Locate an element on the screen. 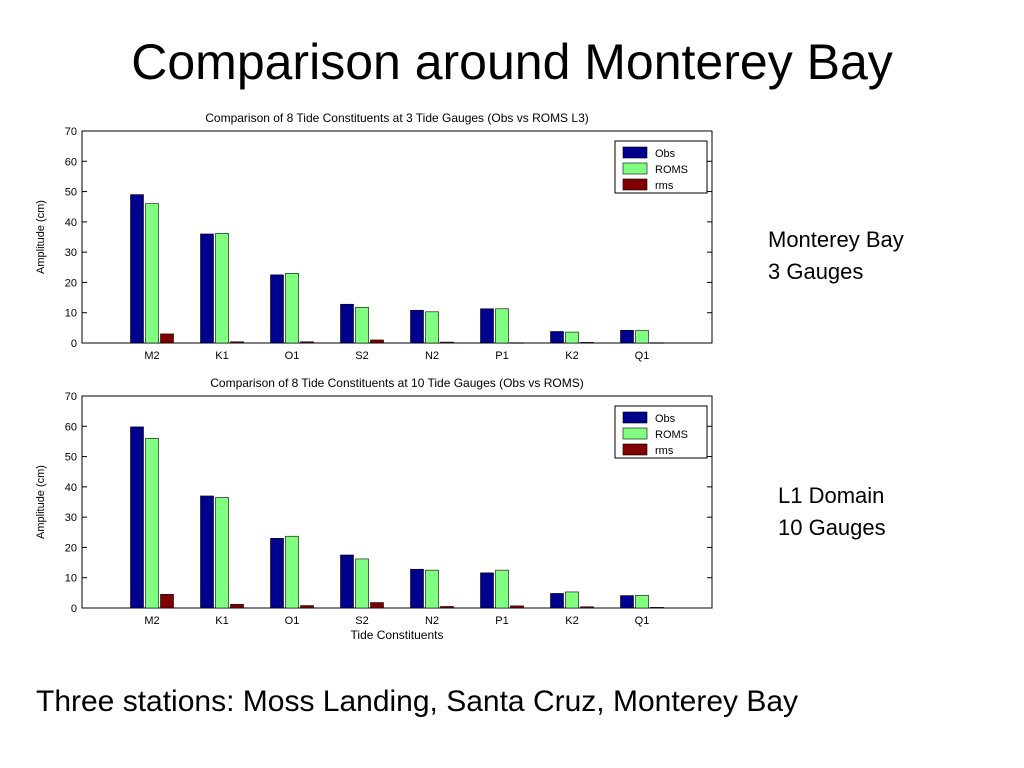 The image size is (1024, 768). legend-swatch-roms is located at coordinates (635, 168).